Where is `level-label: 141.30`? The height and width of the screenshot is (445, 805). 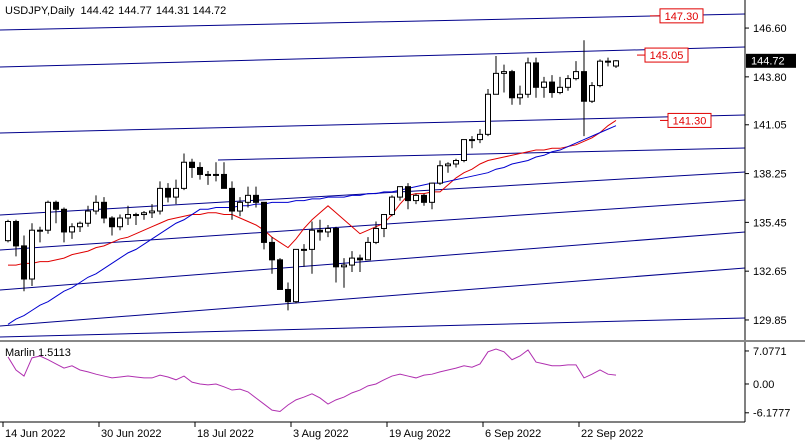 level-label: 141.30 is located at coordinates (690, 121).